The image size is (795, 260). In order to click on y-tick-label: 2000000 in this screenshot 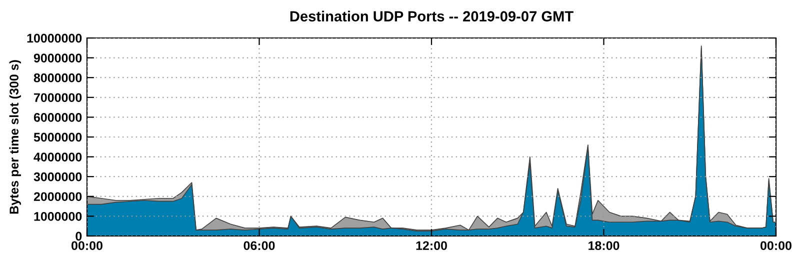, I will do `click(58, 197)`.